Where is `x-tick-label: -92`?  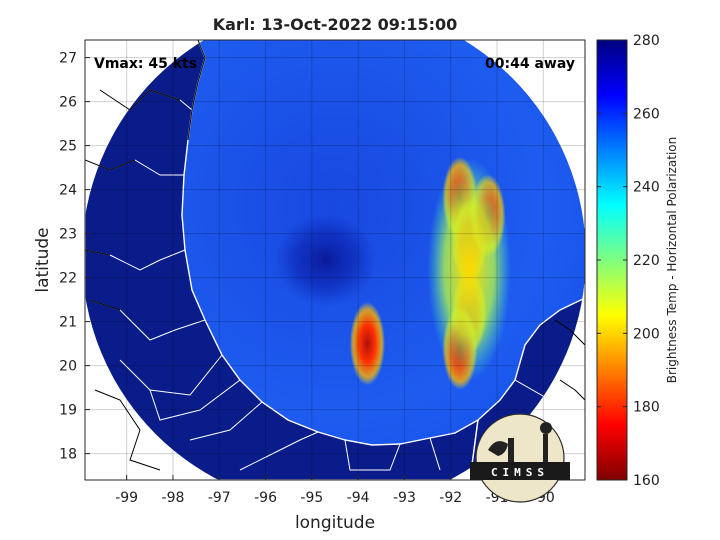
x-tick-label: -92 is located at coordinates (450, 498).